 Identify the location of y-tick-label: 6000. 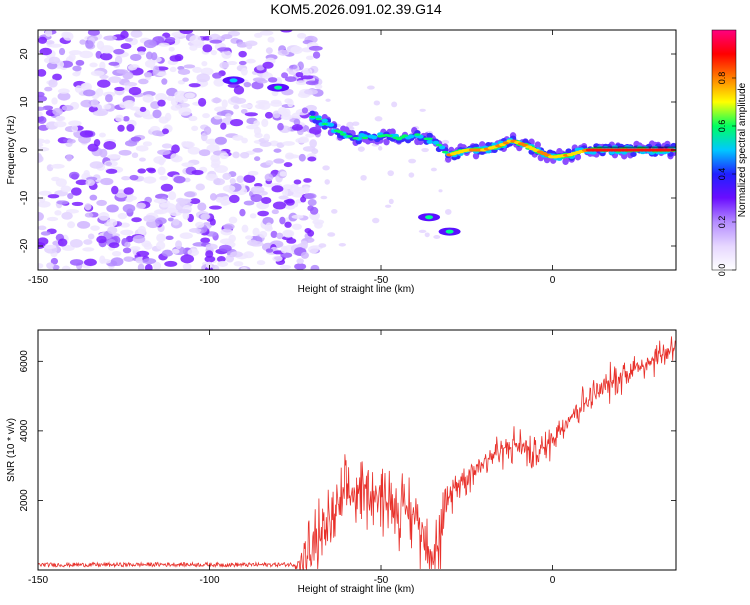
(24, 361).